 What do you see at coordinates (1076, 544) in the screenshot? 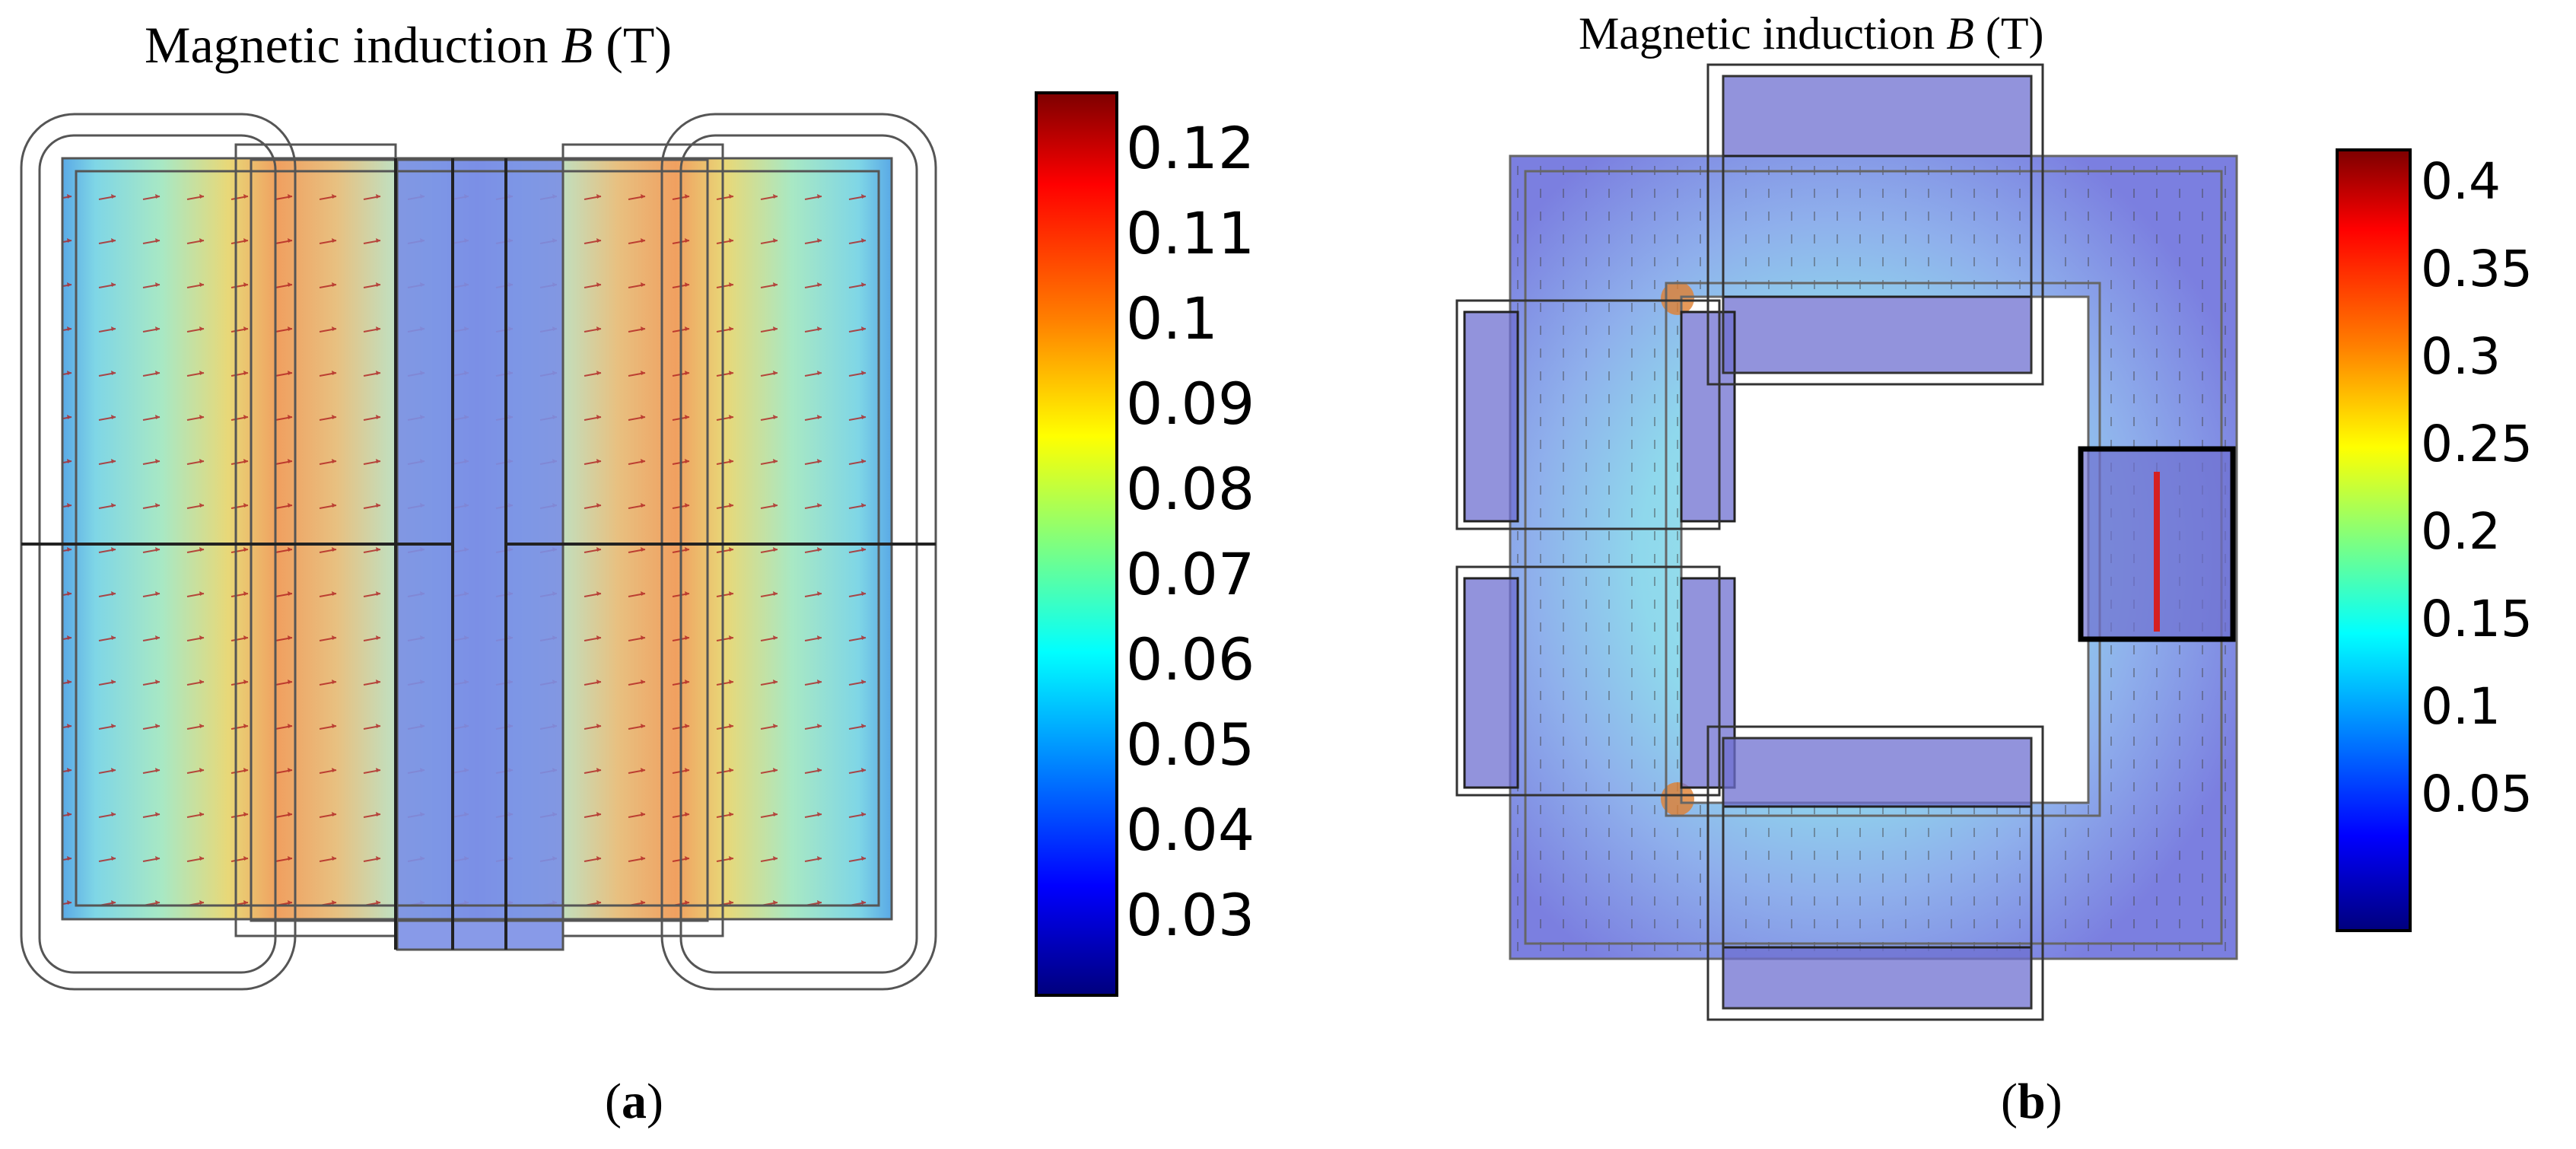
I see `panel-a-colorbar` at bounding box center [1076, 544].